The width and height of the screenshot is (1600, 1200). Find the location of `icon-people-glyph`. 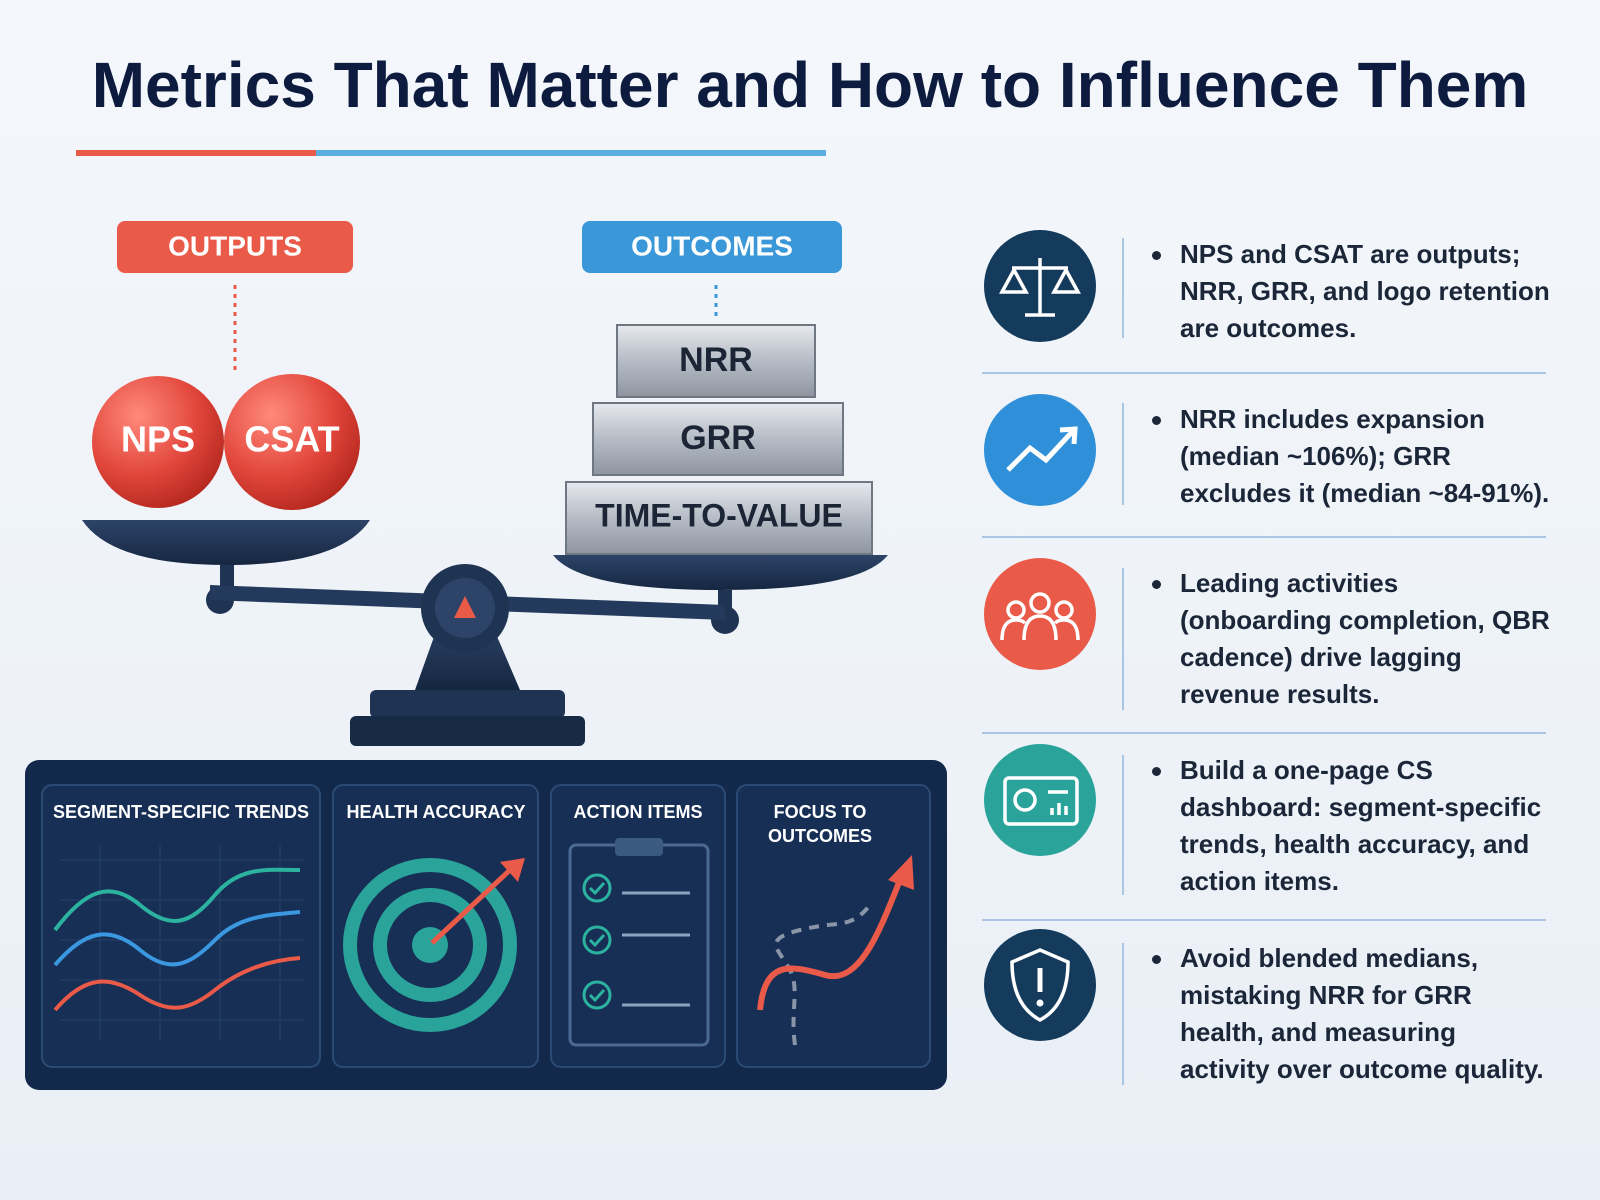

icon-people-glyph is located at coordinates (1040, 616).